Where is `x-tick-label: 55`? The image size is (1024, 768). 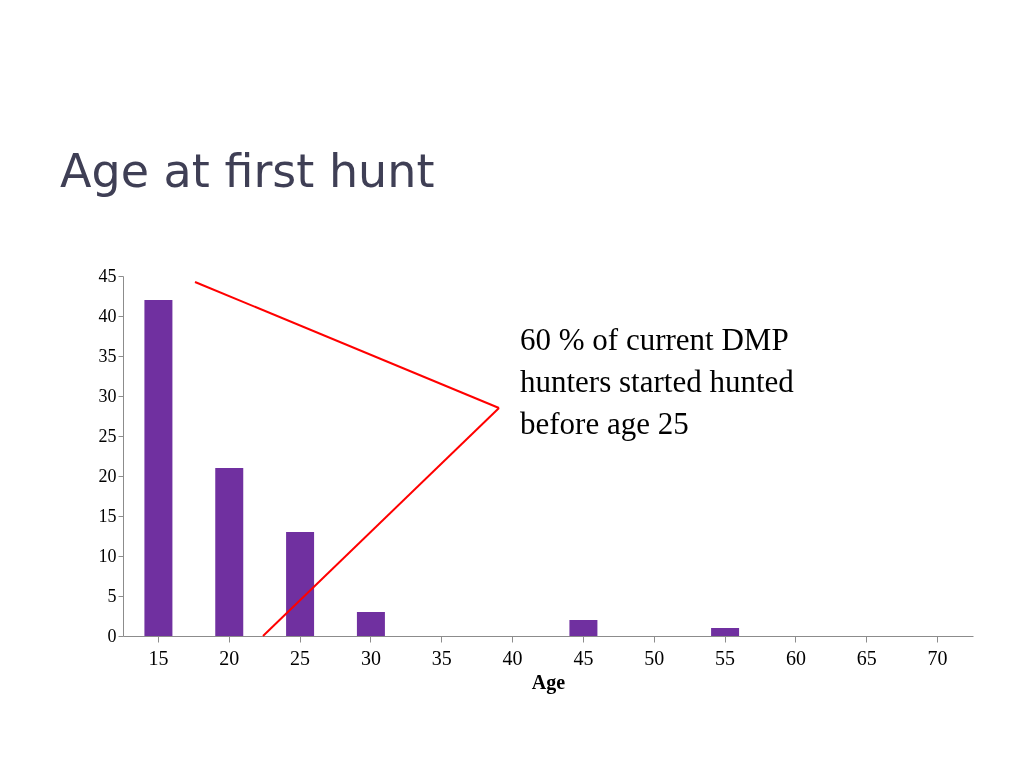
x-tick-label: 55 is located at coordinates (725, 657).